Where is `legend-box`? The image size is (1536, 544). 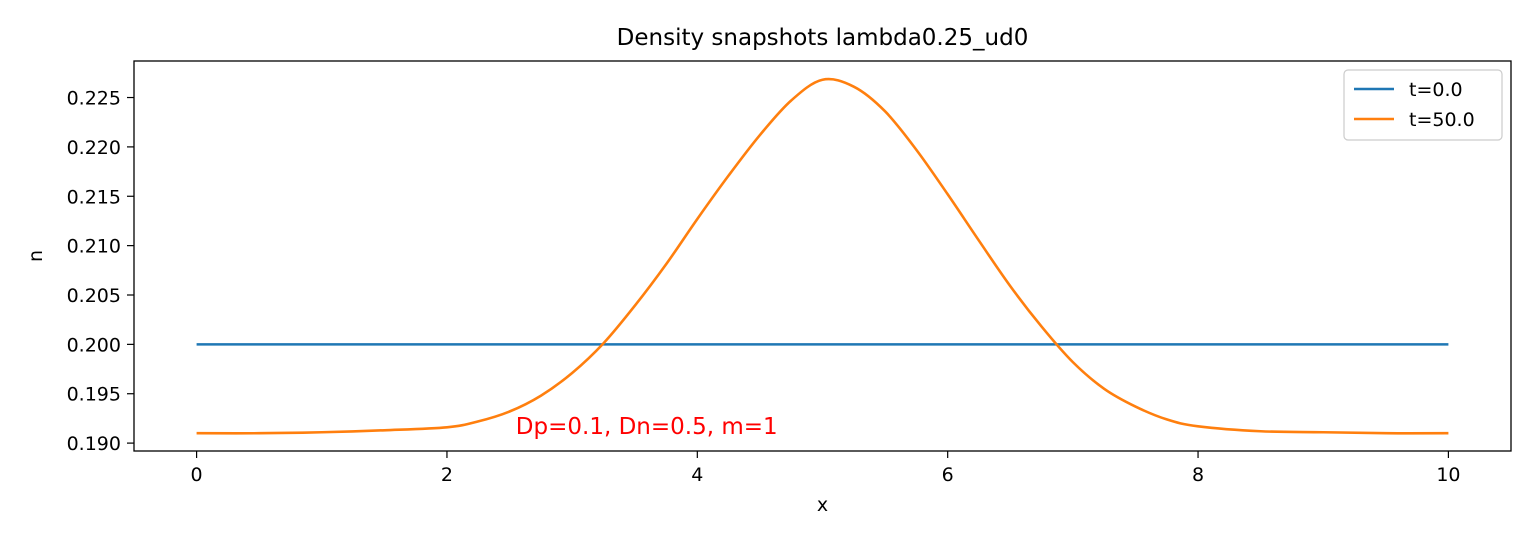
legend-box is located at coordinates (1423, 105).